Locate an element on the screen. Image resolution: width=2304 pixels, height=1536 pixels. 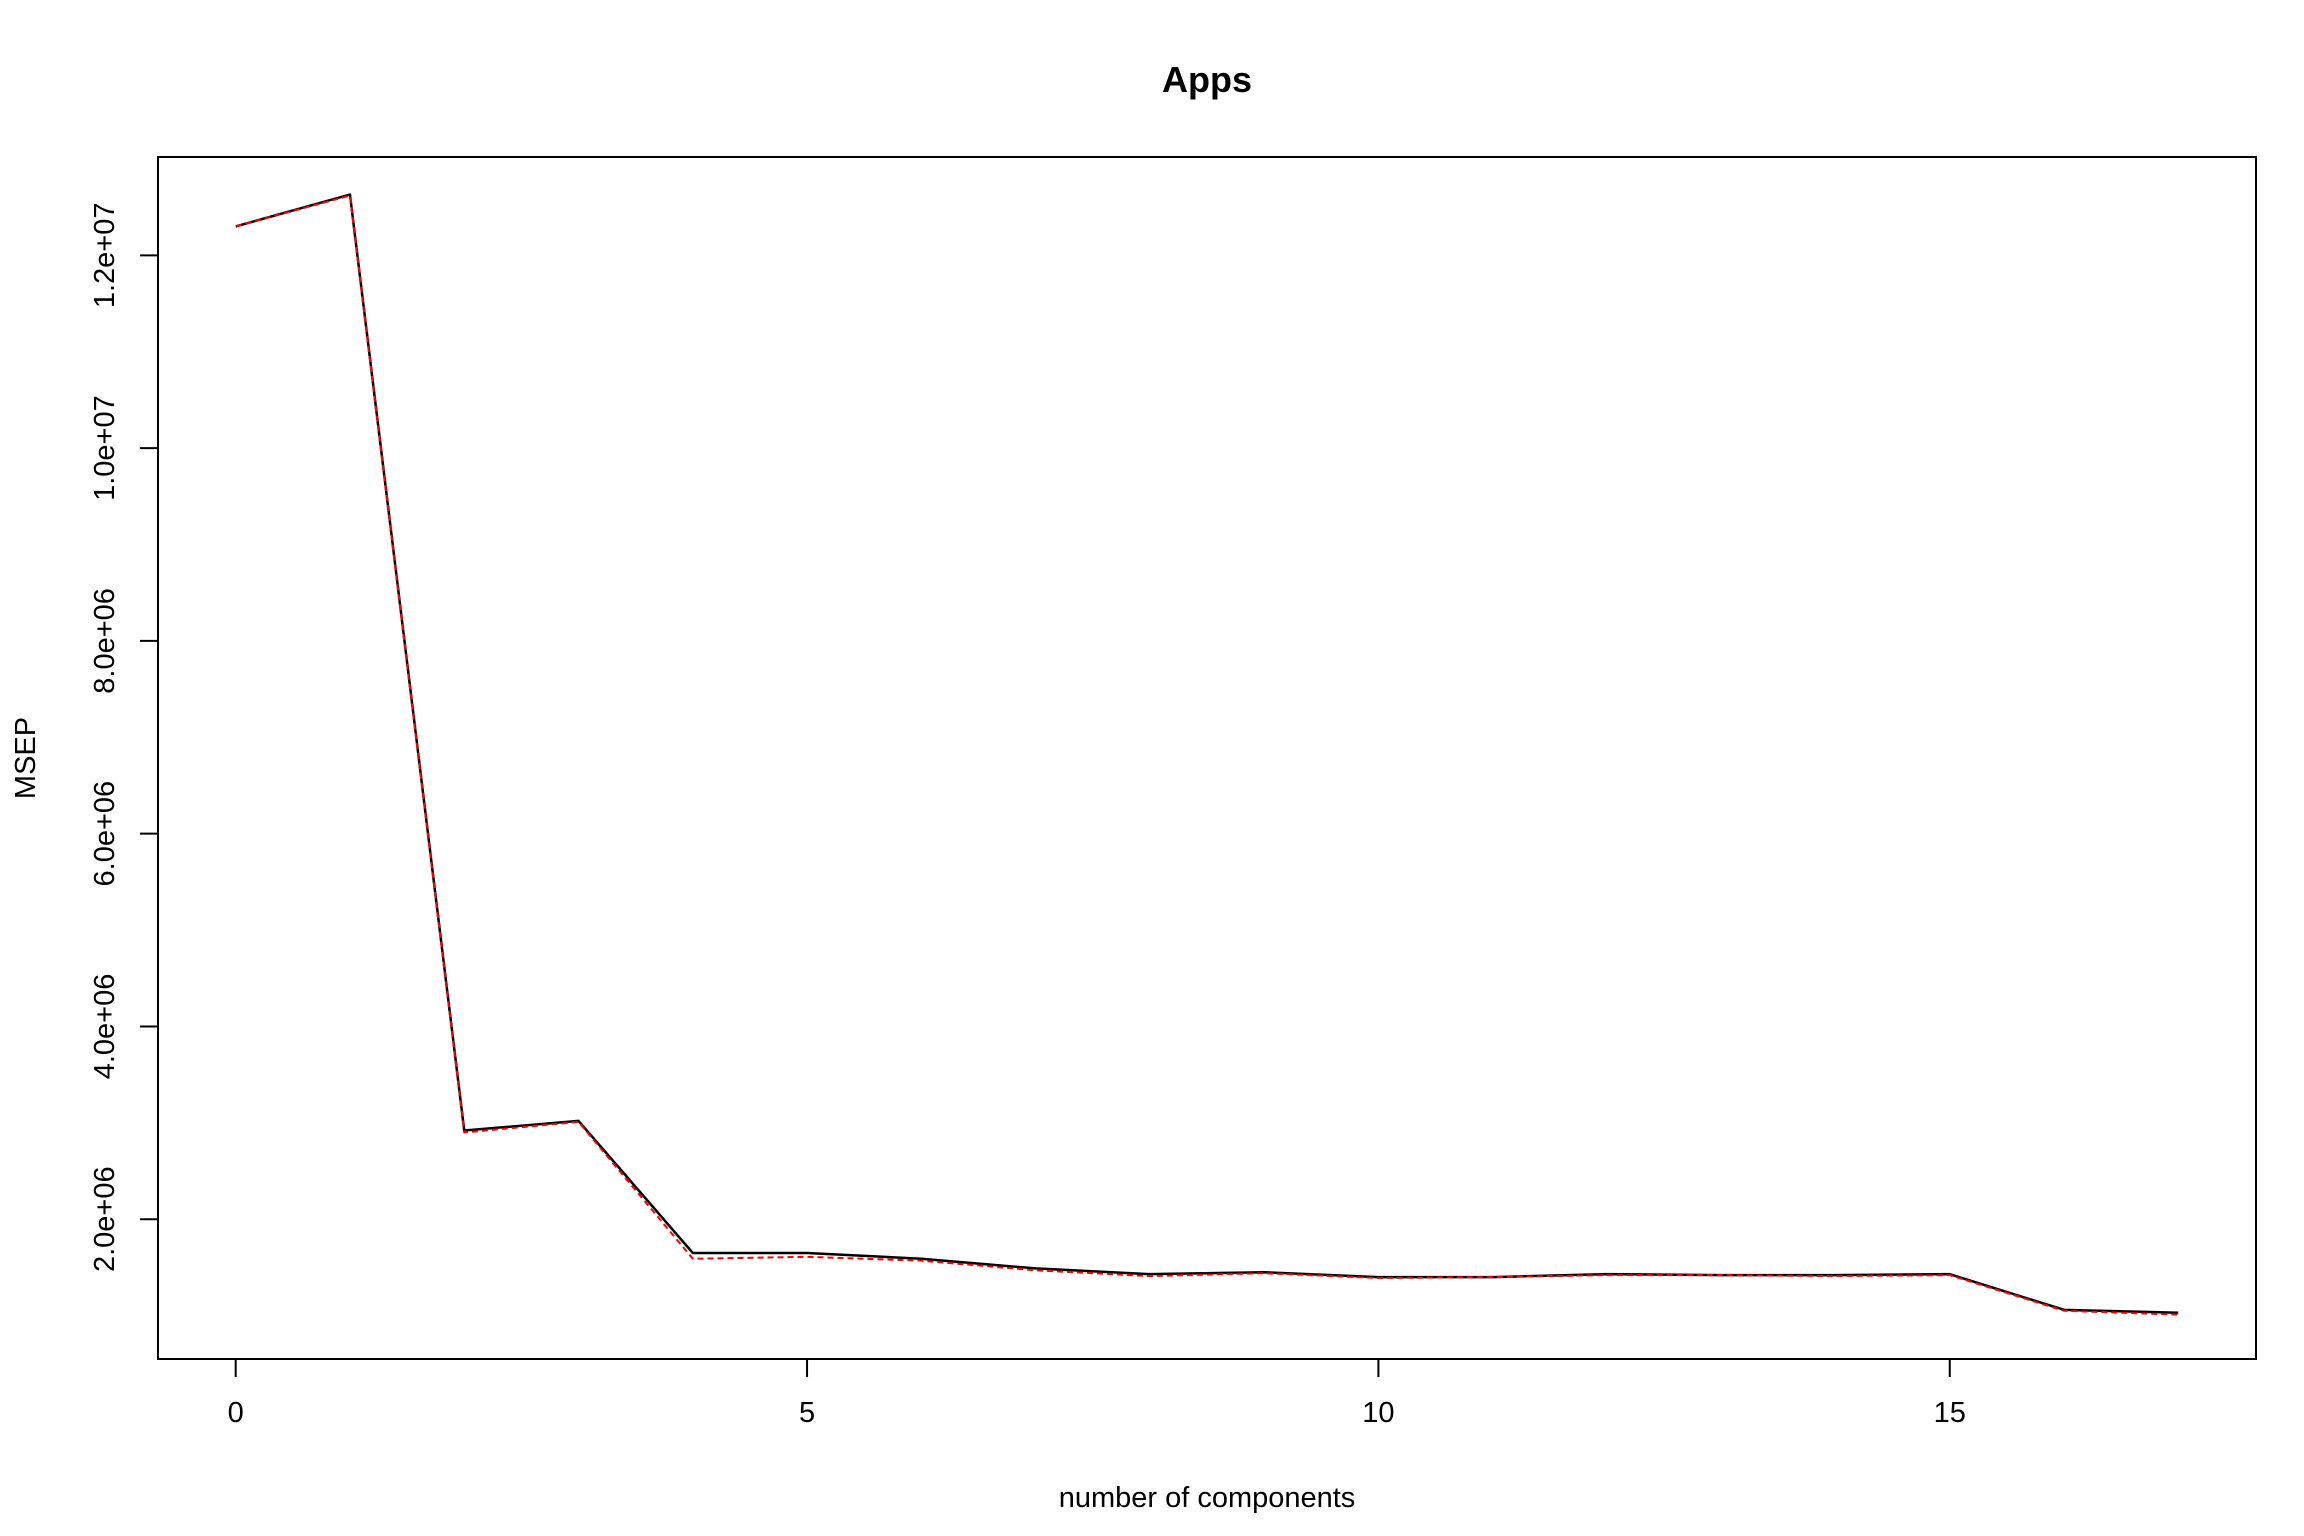
y-tick-label: 2.0e+06 is located at coordinates (105, 1219).